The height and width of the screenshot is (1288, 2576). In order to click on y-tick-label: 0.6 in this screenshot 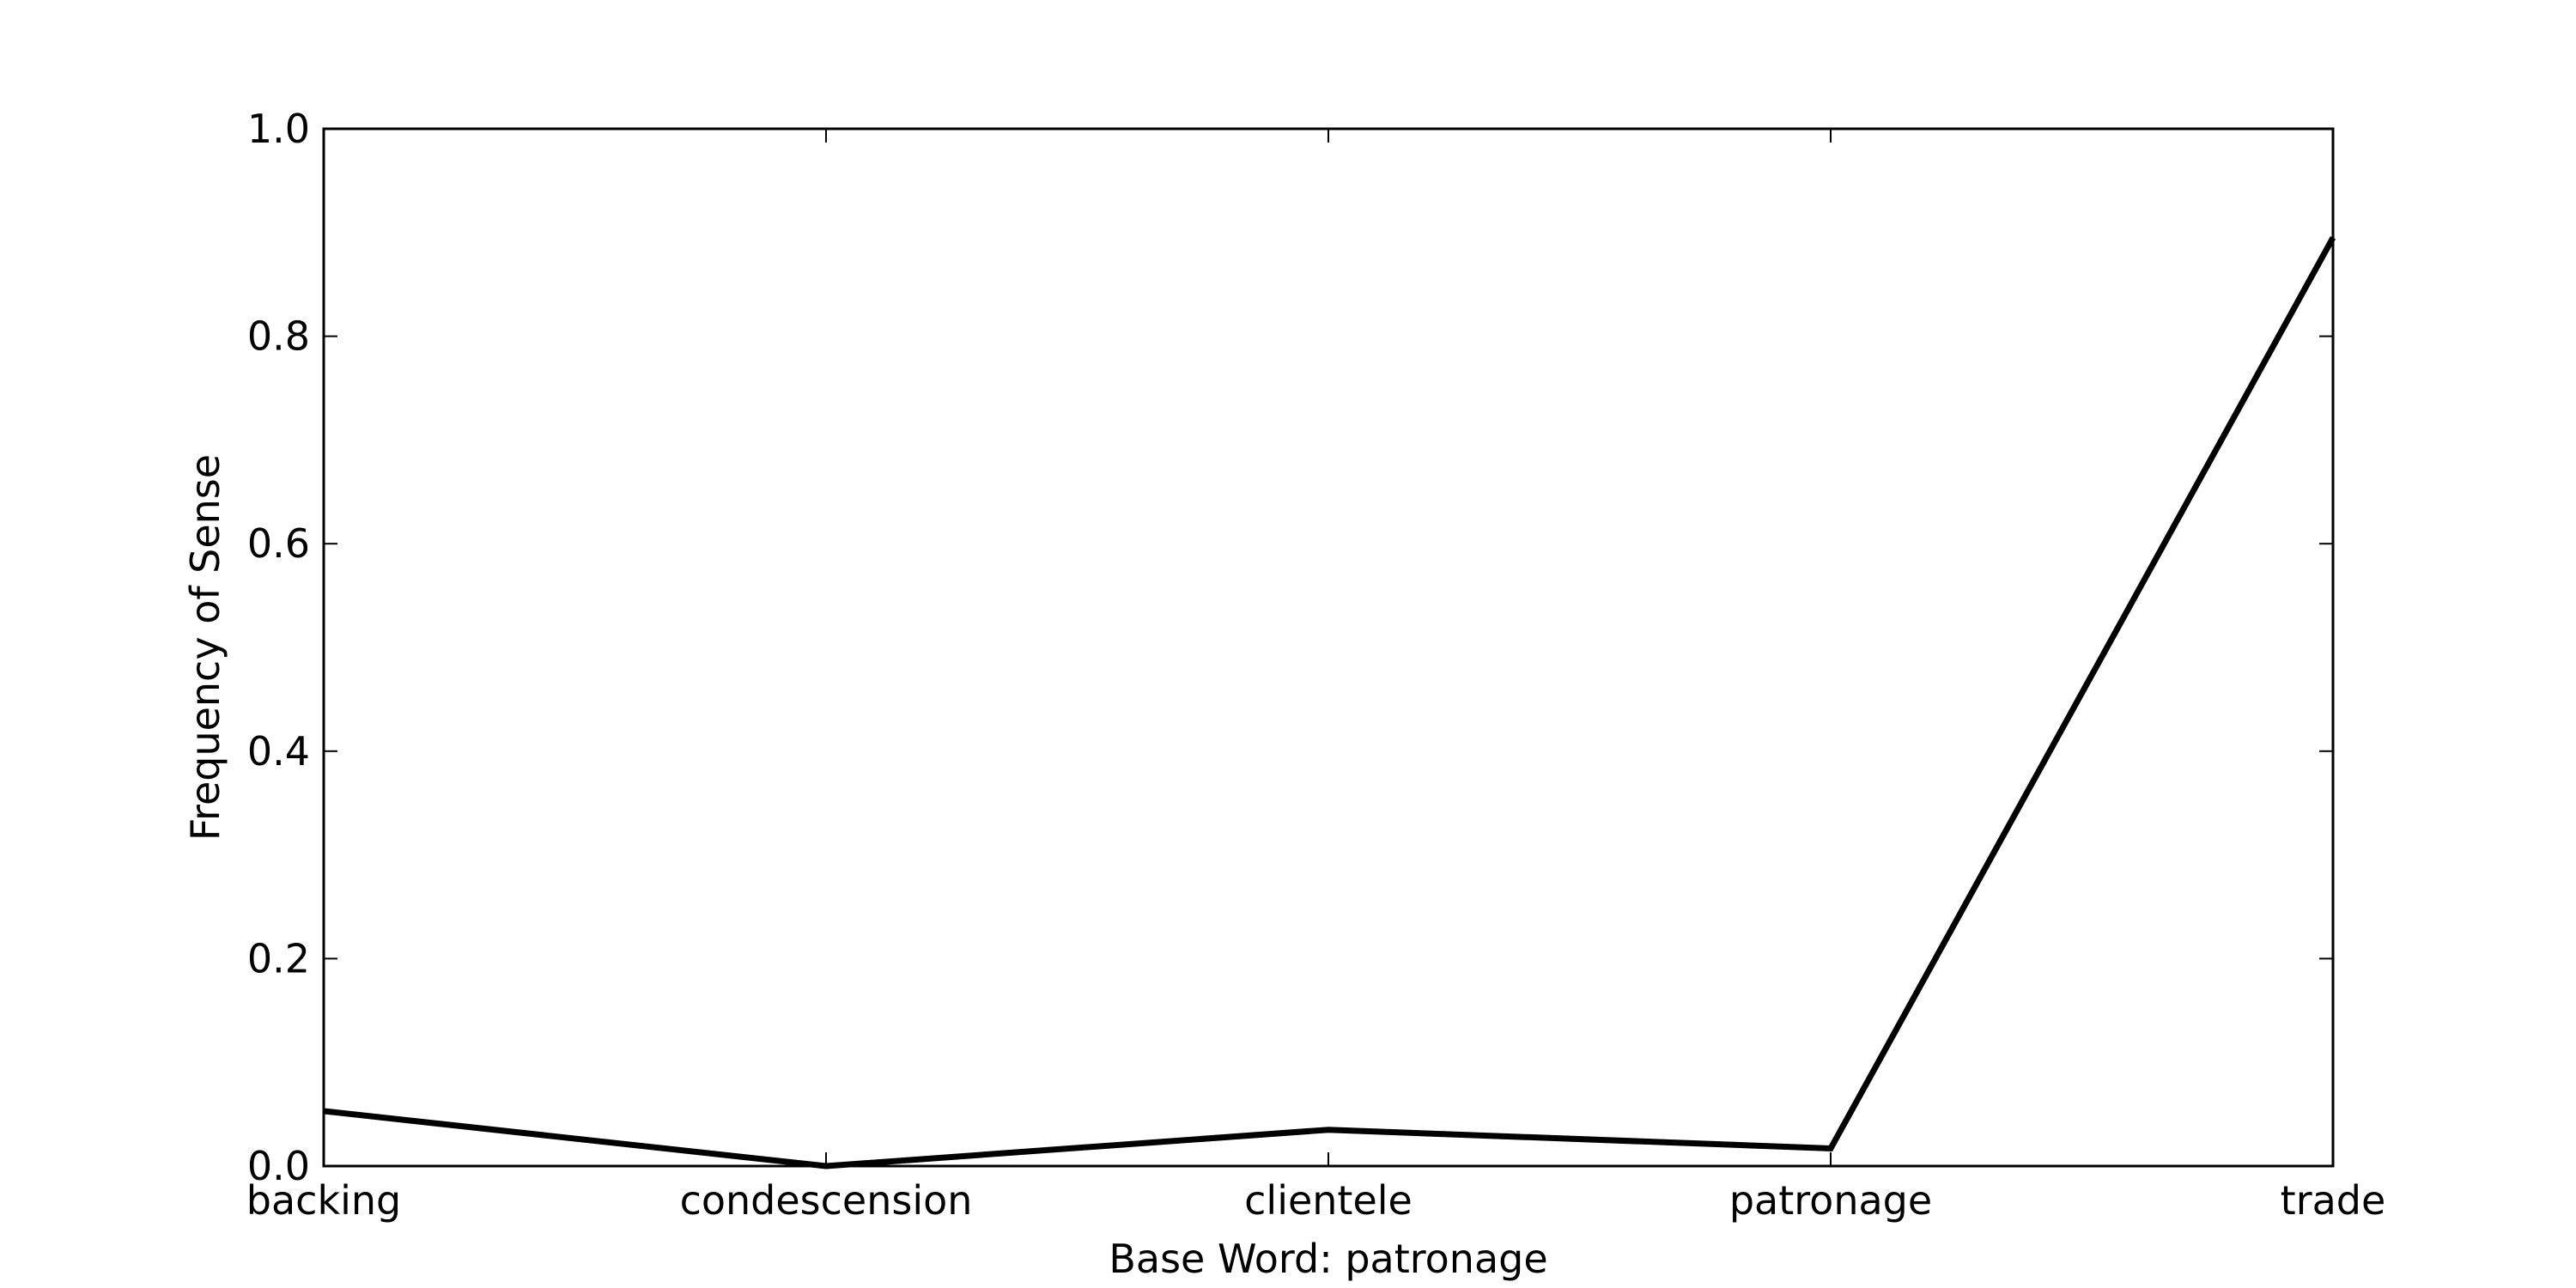, I will do `click(279, 543)`.